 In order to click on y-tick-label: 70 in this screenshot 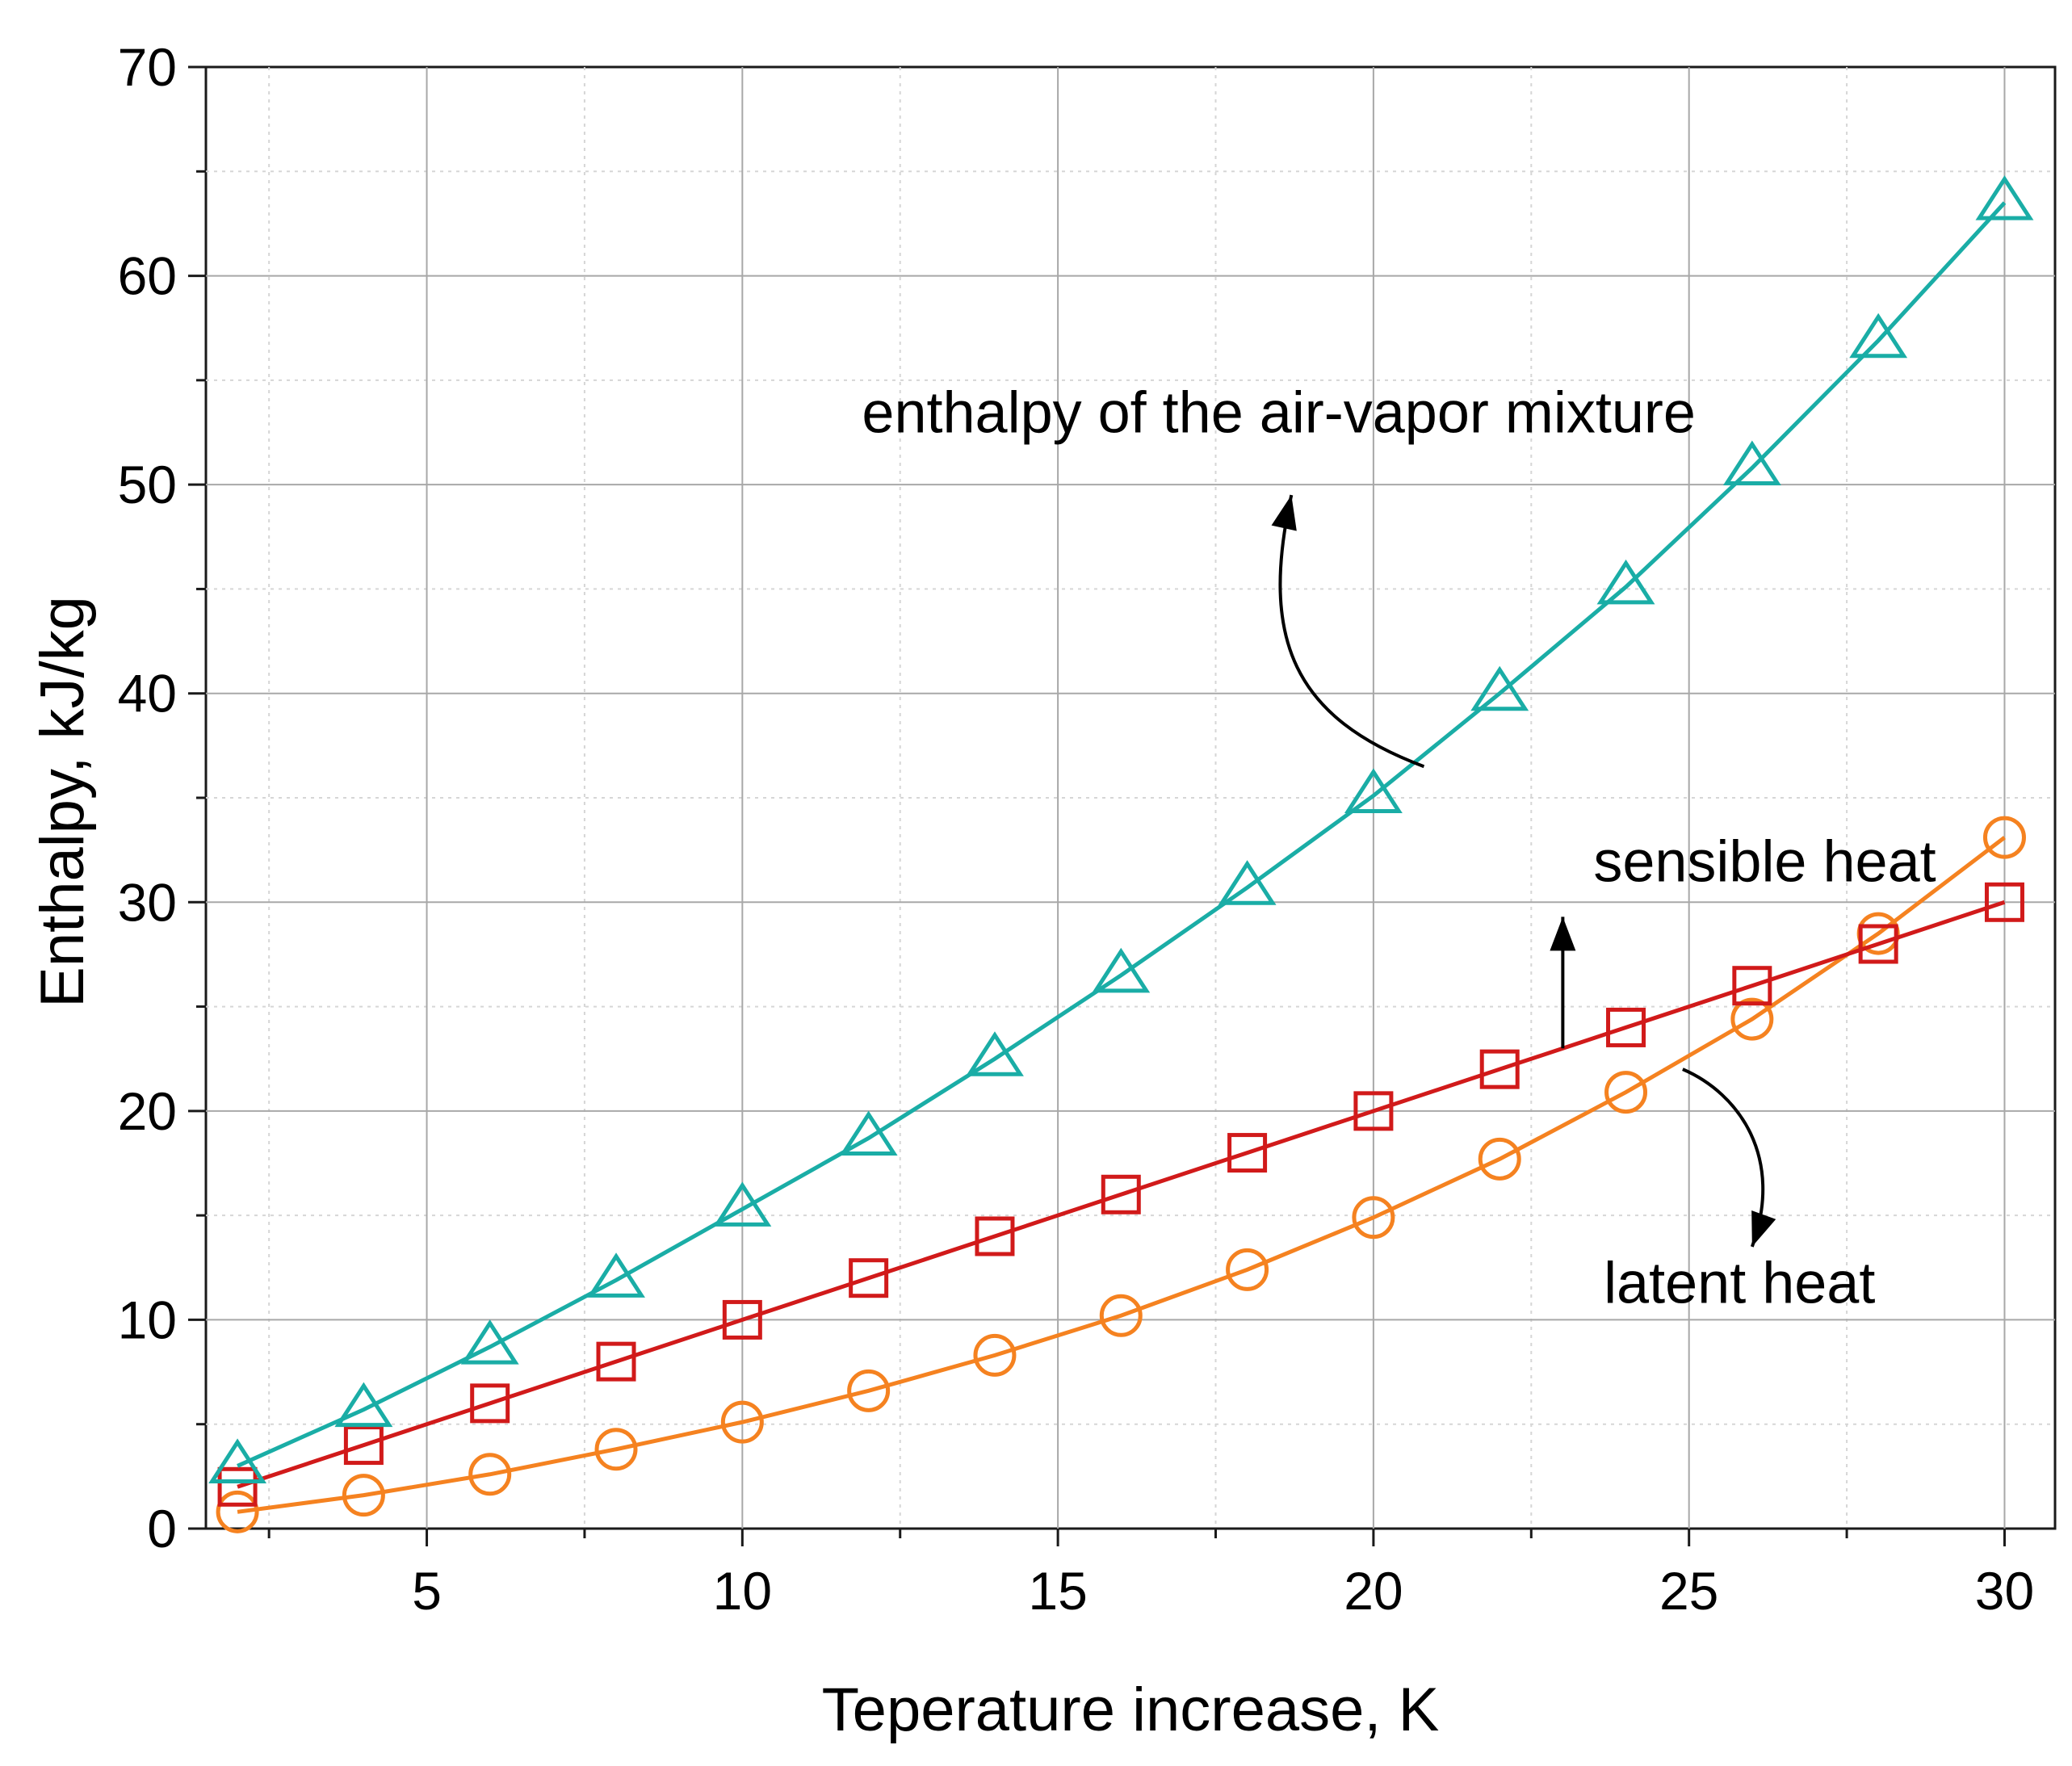, I will do `click(147, 67)`.